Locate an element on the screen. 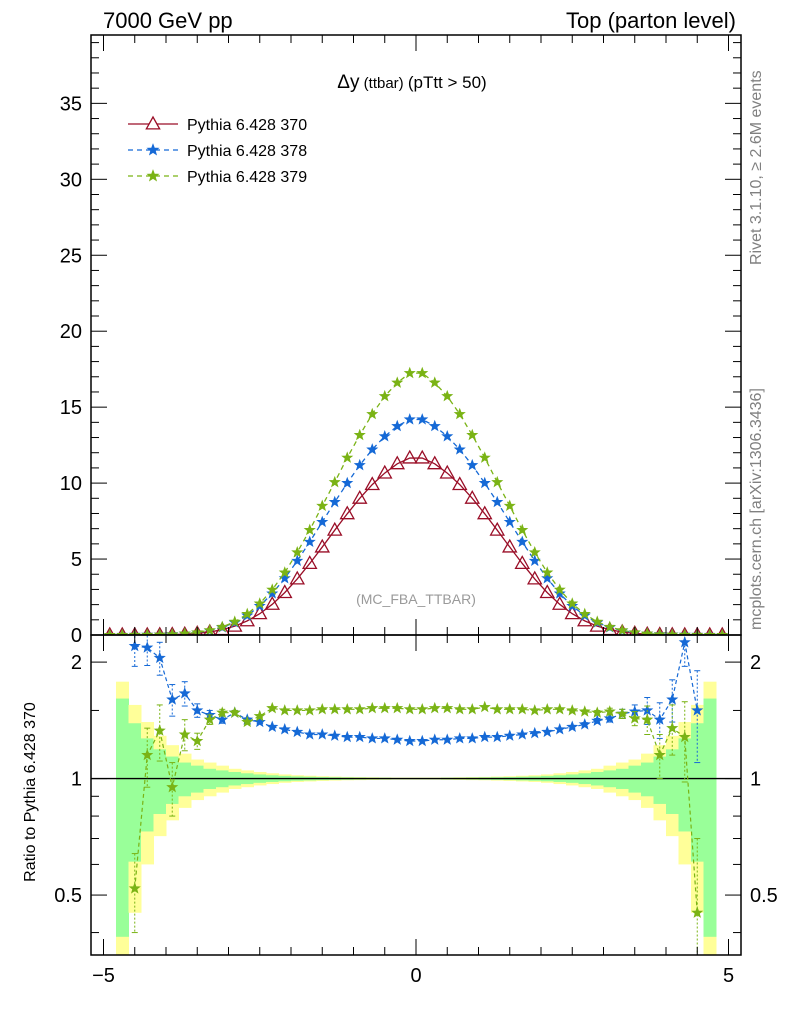 Image resolution: width=786 pixels, height=1024 pixels. plot-title-main: Δy is located at coordinates (348, 82).